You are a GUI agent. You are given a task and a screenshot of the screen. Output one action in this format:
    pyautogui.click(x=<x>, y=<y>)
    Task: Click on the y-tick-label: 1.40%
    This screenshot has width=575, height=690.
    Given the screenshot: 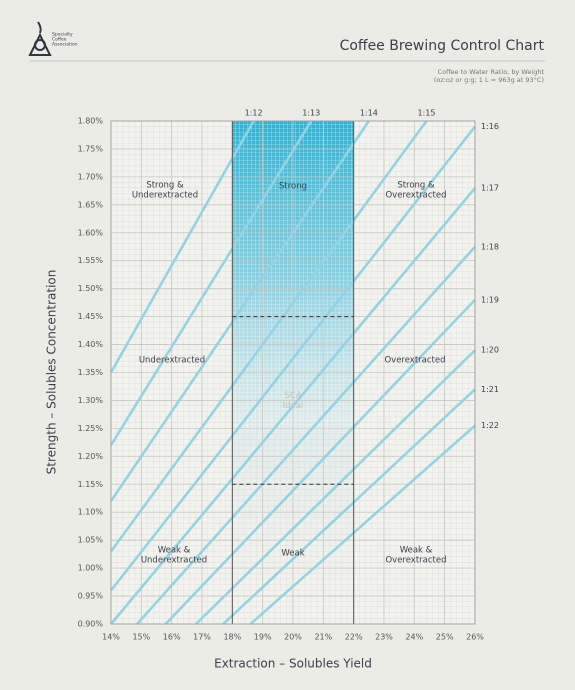 What is the action you would take?
    pyautogui.click(x=91, y=344)
    